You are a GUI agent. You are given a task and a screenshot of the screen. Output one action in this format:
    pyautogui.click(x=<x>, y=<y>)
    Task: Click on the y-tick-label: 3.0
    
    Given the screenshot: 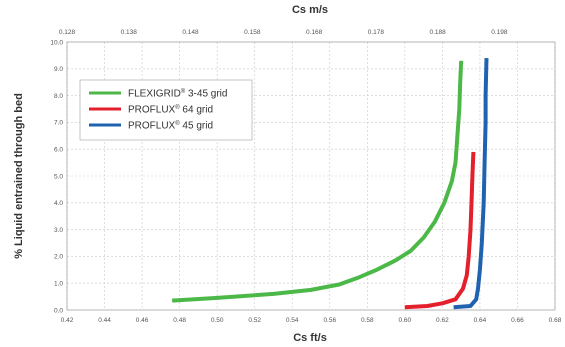 What is the action you would take?
    pyautogui.click(x=58, y=230)
    